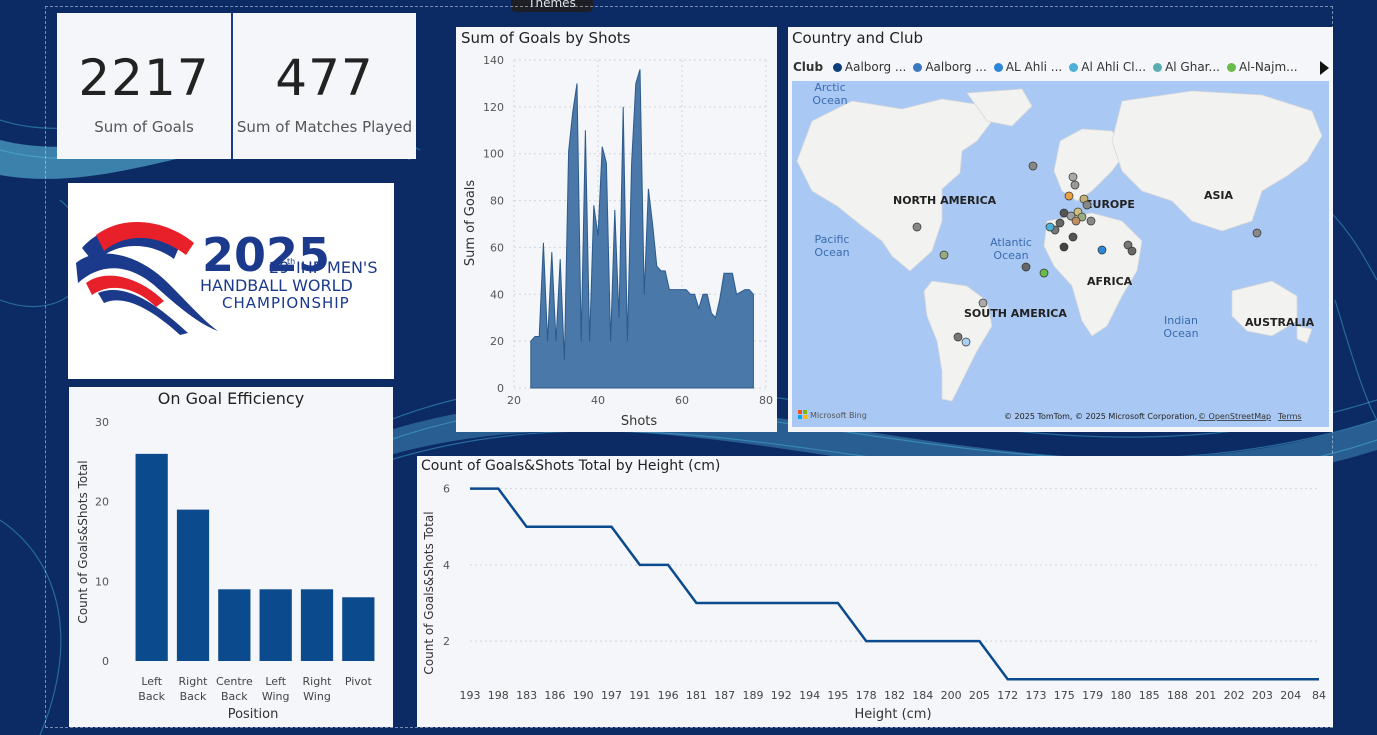  I want to click on shots-xlabel: Shots, so click(639, 421).